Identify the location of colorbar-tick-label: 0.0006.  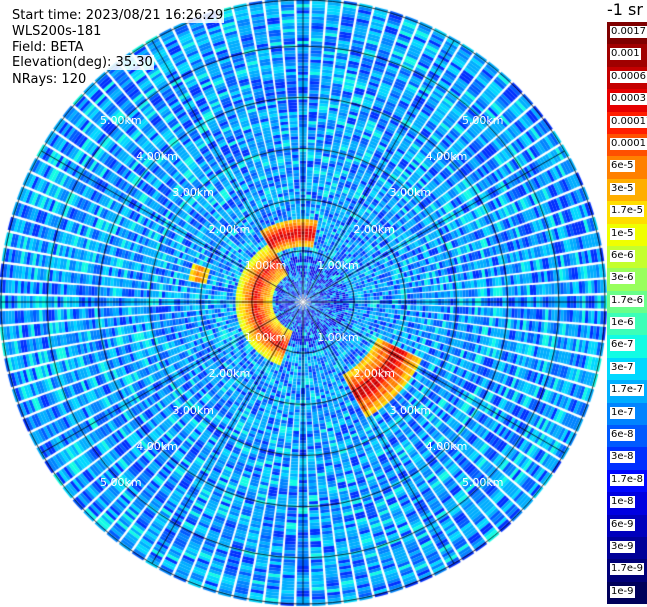
(628, 76).